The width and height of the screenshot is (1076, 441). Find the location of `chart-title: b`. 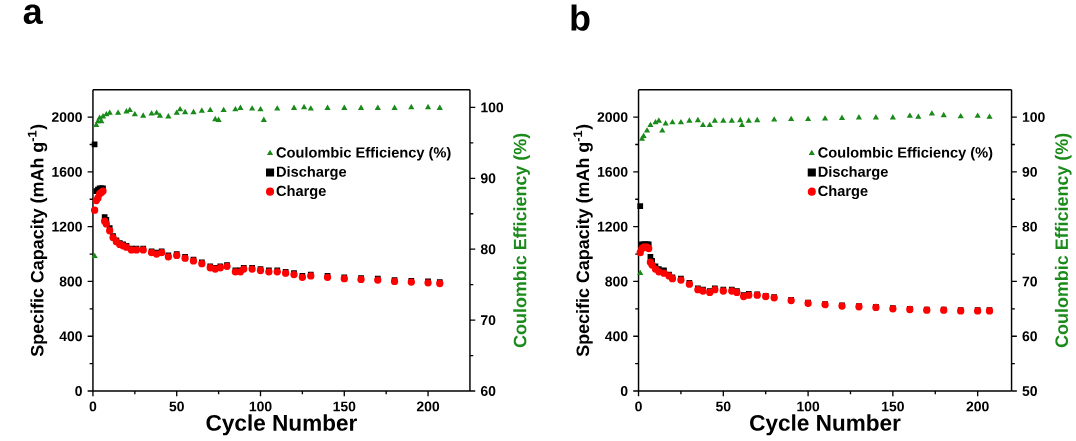

chart-title: b is located at coordinates (580, 17).